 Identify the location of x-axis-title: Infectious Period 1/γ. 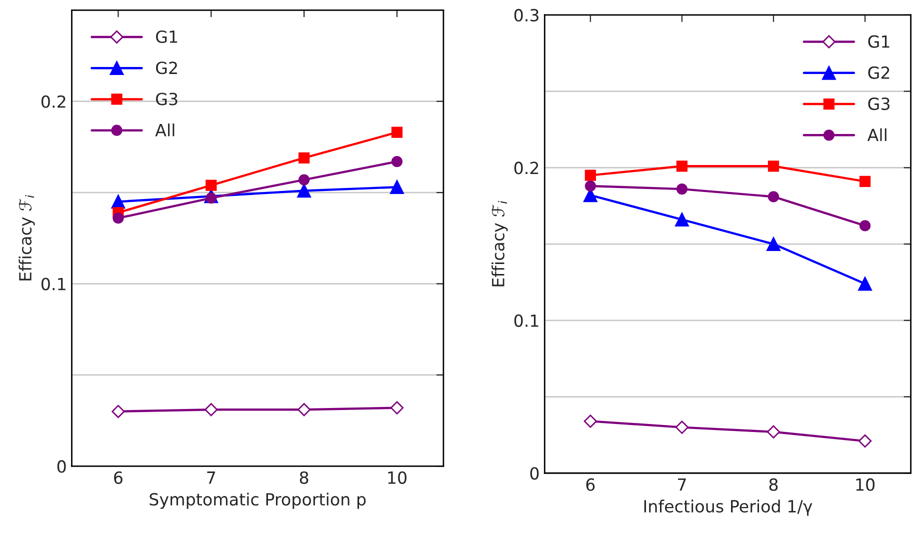
(728, 508).